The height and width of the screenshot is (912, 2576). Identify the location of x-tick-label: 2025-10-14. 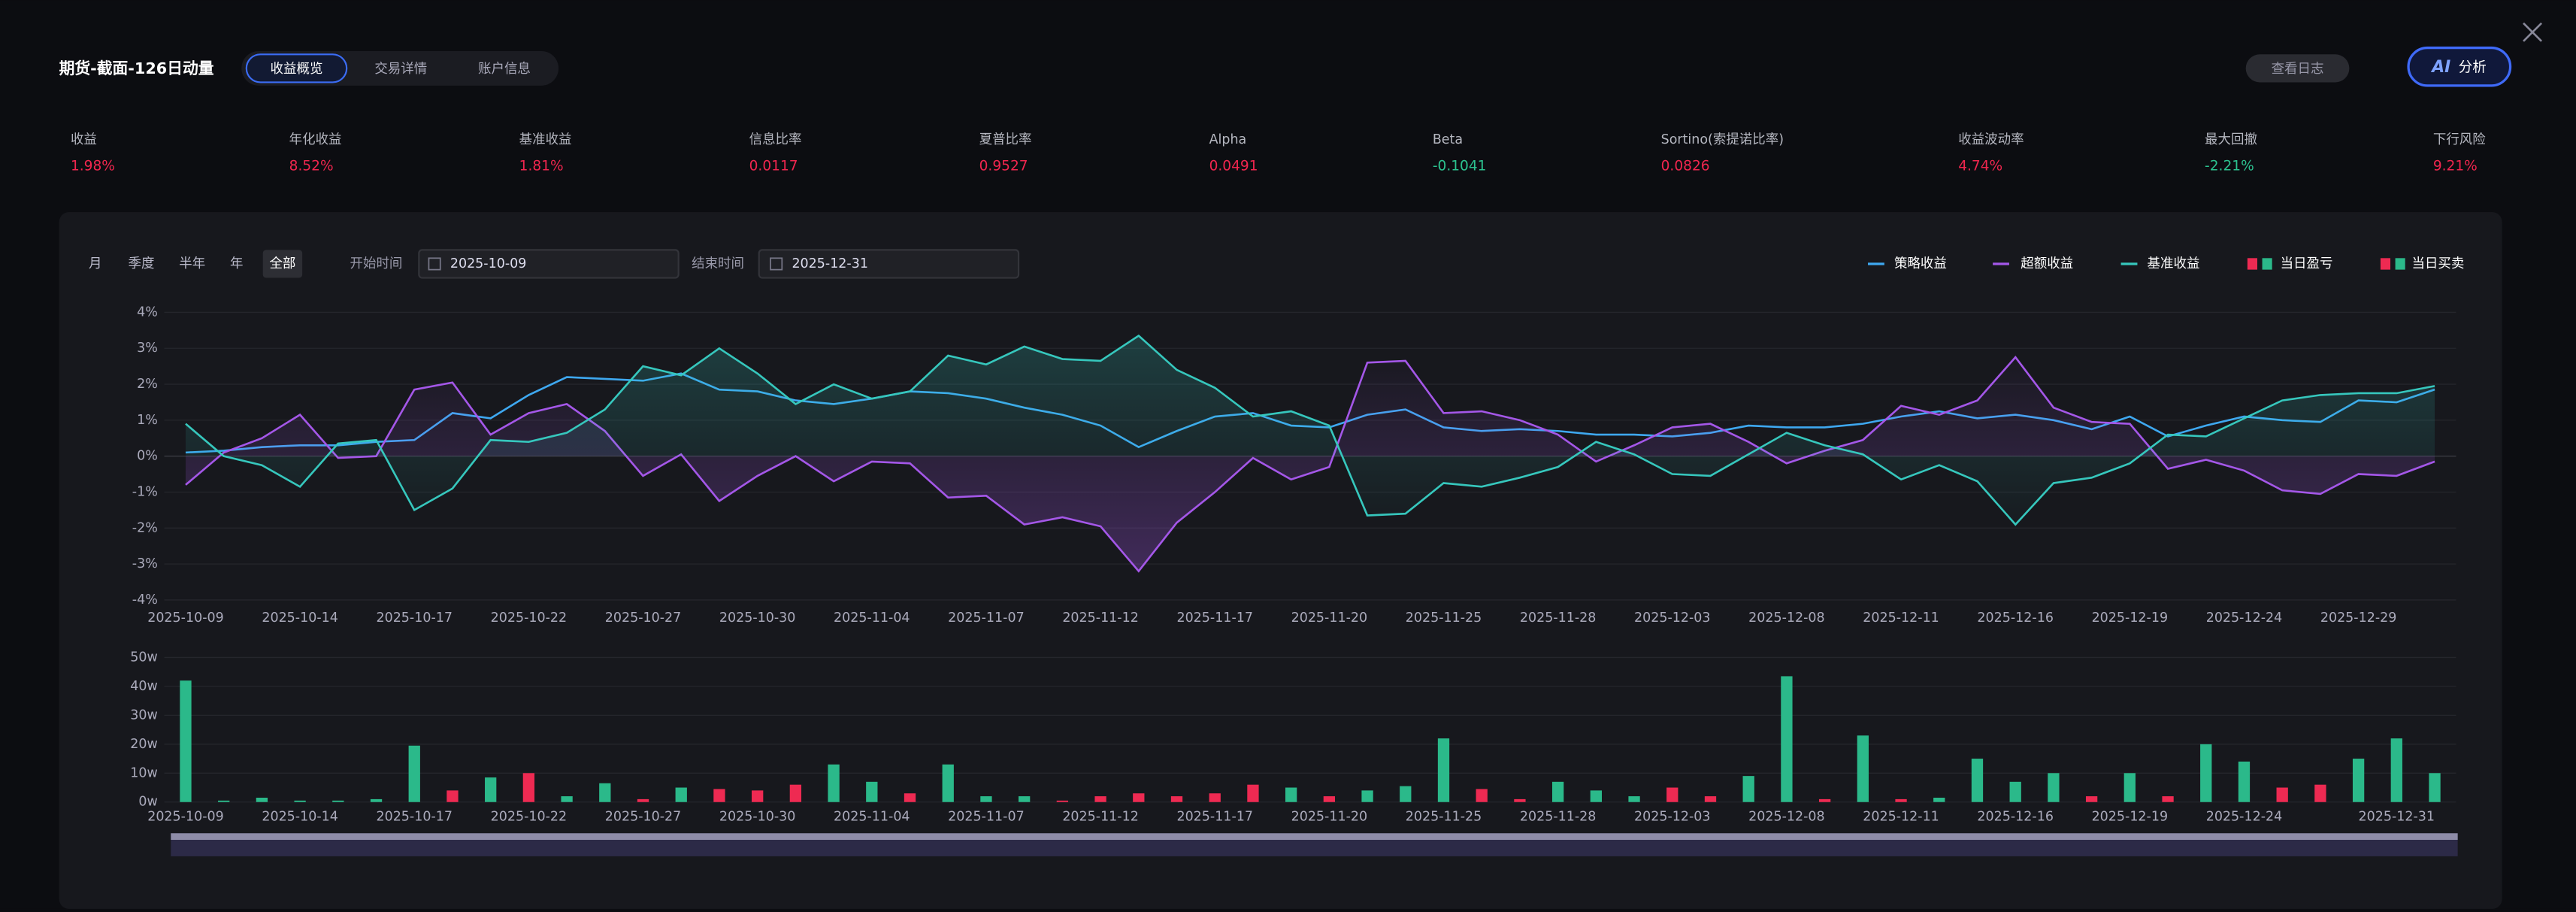
(300, 816).